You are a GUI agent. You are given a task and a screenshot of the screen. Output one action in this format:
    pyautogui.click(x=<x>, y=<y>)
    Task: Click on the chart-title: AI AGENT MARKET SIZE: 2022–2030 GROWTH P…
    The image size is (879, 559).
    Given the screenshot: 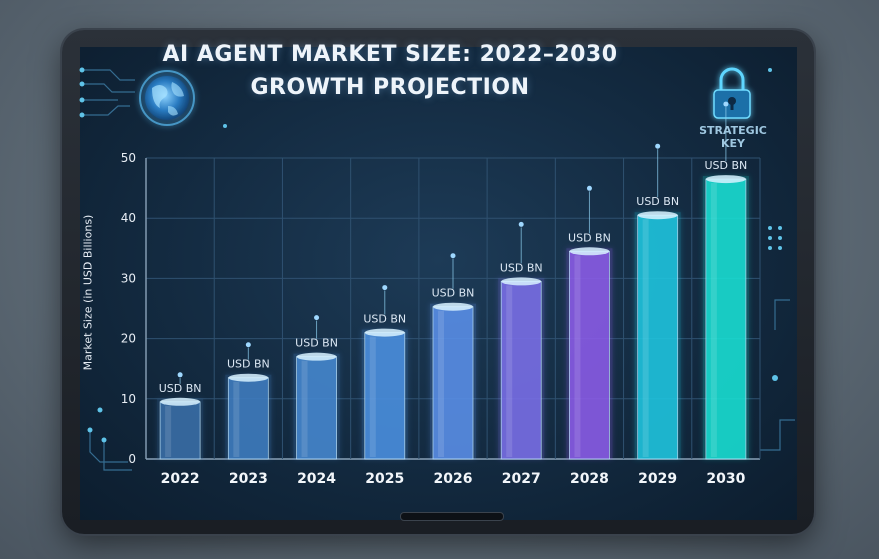 What is the action you would take?
    pyautogui.click(x=390, y=71)
    